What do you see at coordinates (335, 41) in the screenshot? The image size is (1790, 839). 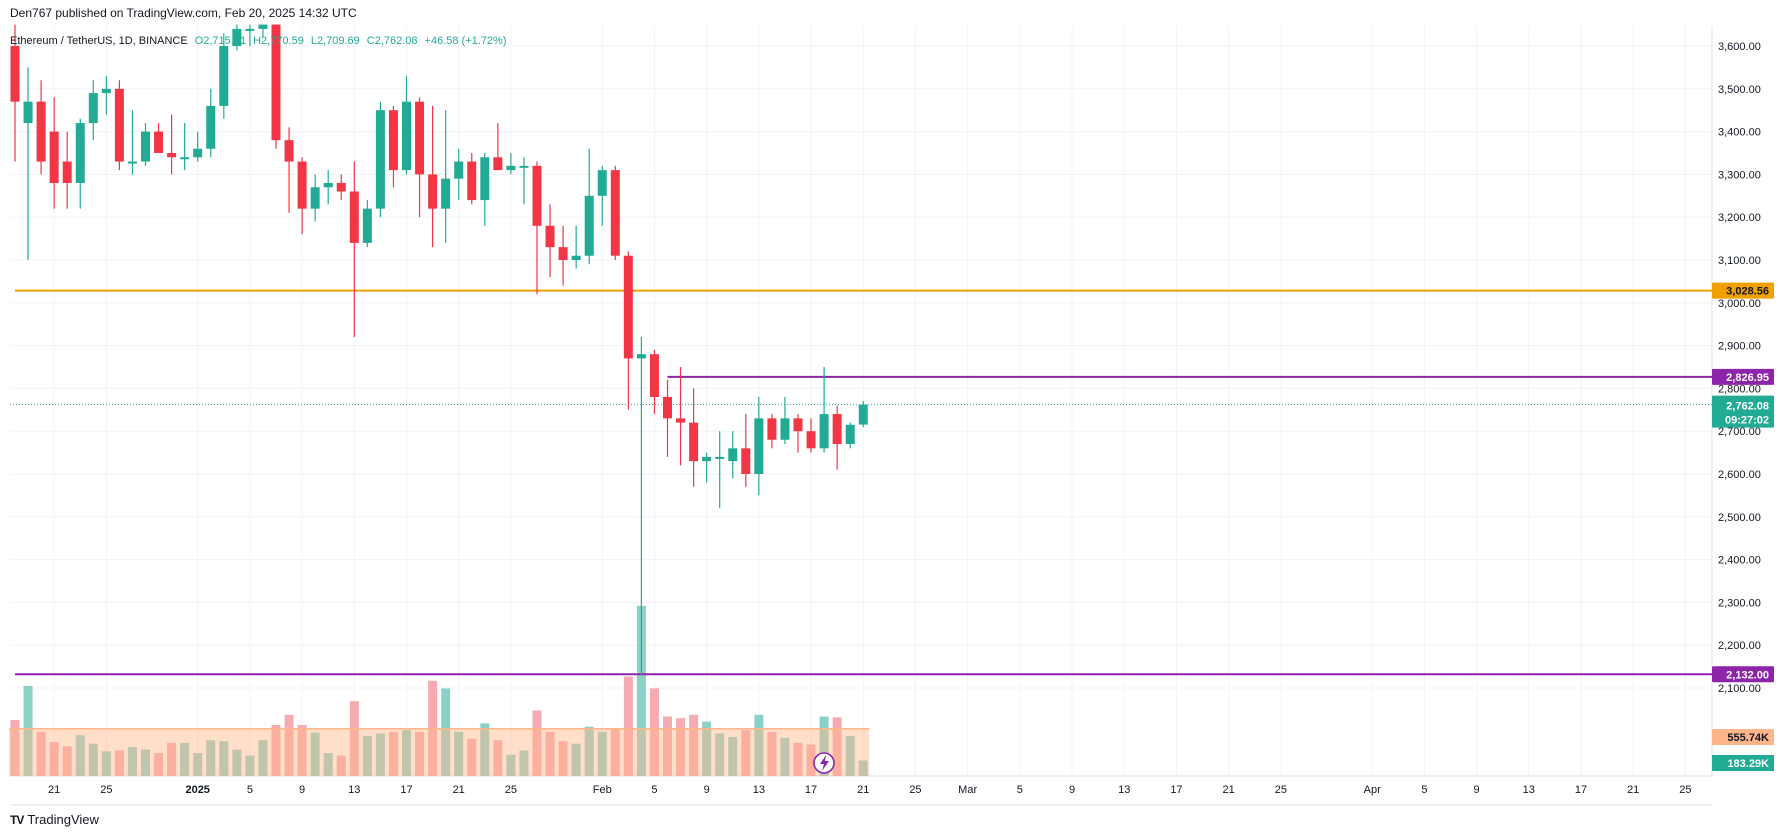 I see `legend-low: L2,709.69` at bounding box center [335, 41].